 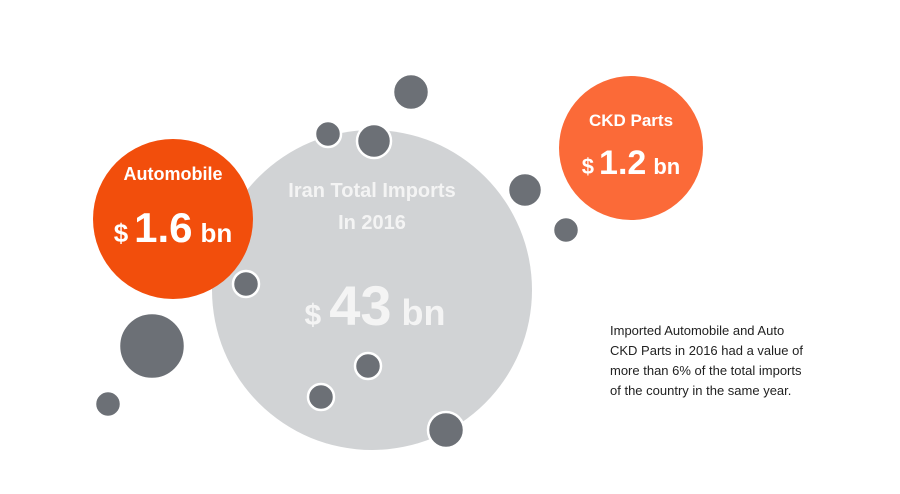 I want to click on ckd-value: $1.2 bn, so click(x=631, y=163).